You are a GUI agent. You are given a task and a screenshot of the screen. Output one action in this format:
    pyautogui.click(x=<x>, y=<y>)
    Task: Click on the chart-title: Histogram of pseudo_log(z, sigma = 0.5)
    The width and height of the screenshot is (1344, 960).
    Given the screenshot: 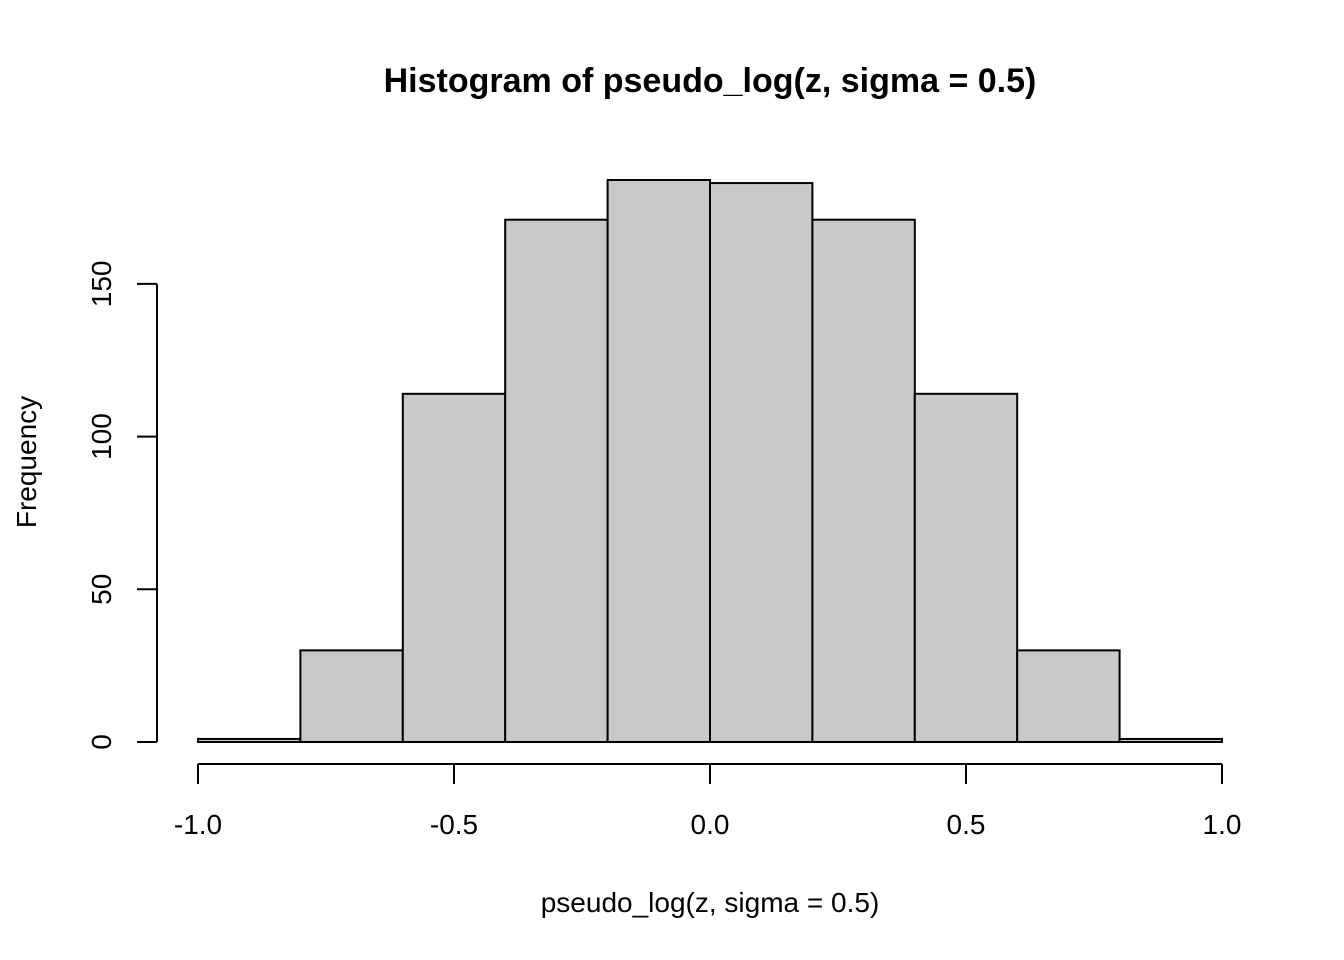 What is the action you would take?
    pyautogui.click(x=710, y=81)
    